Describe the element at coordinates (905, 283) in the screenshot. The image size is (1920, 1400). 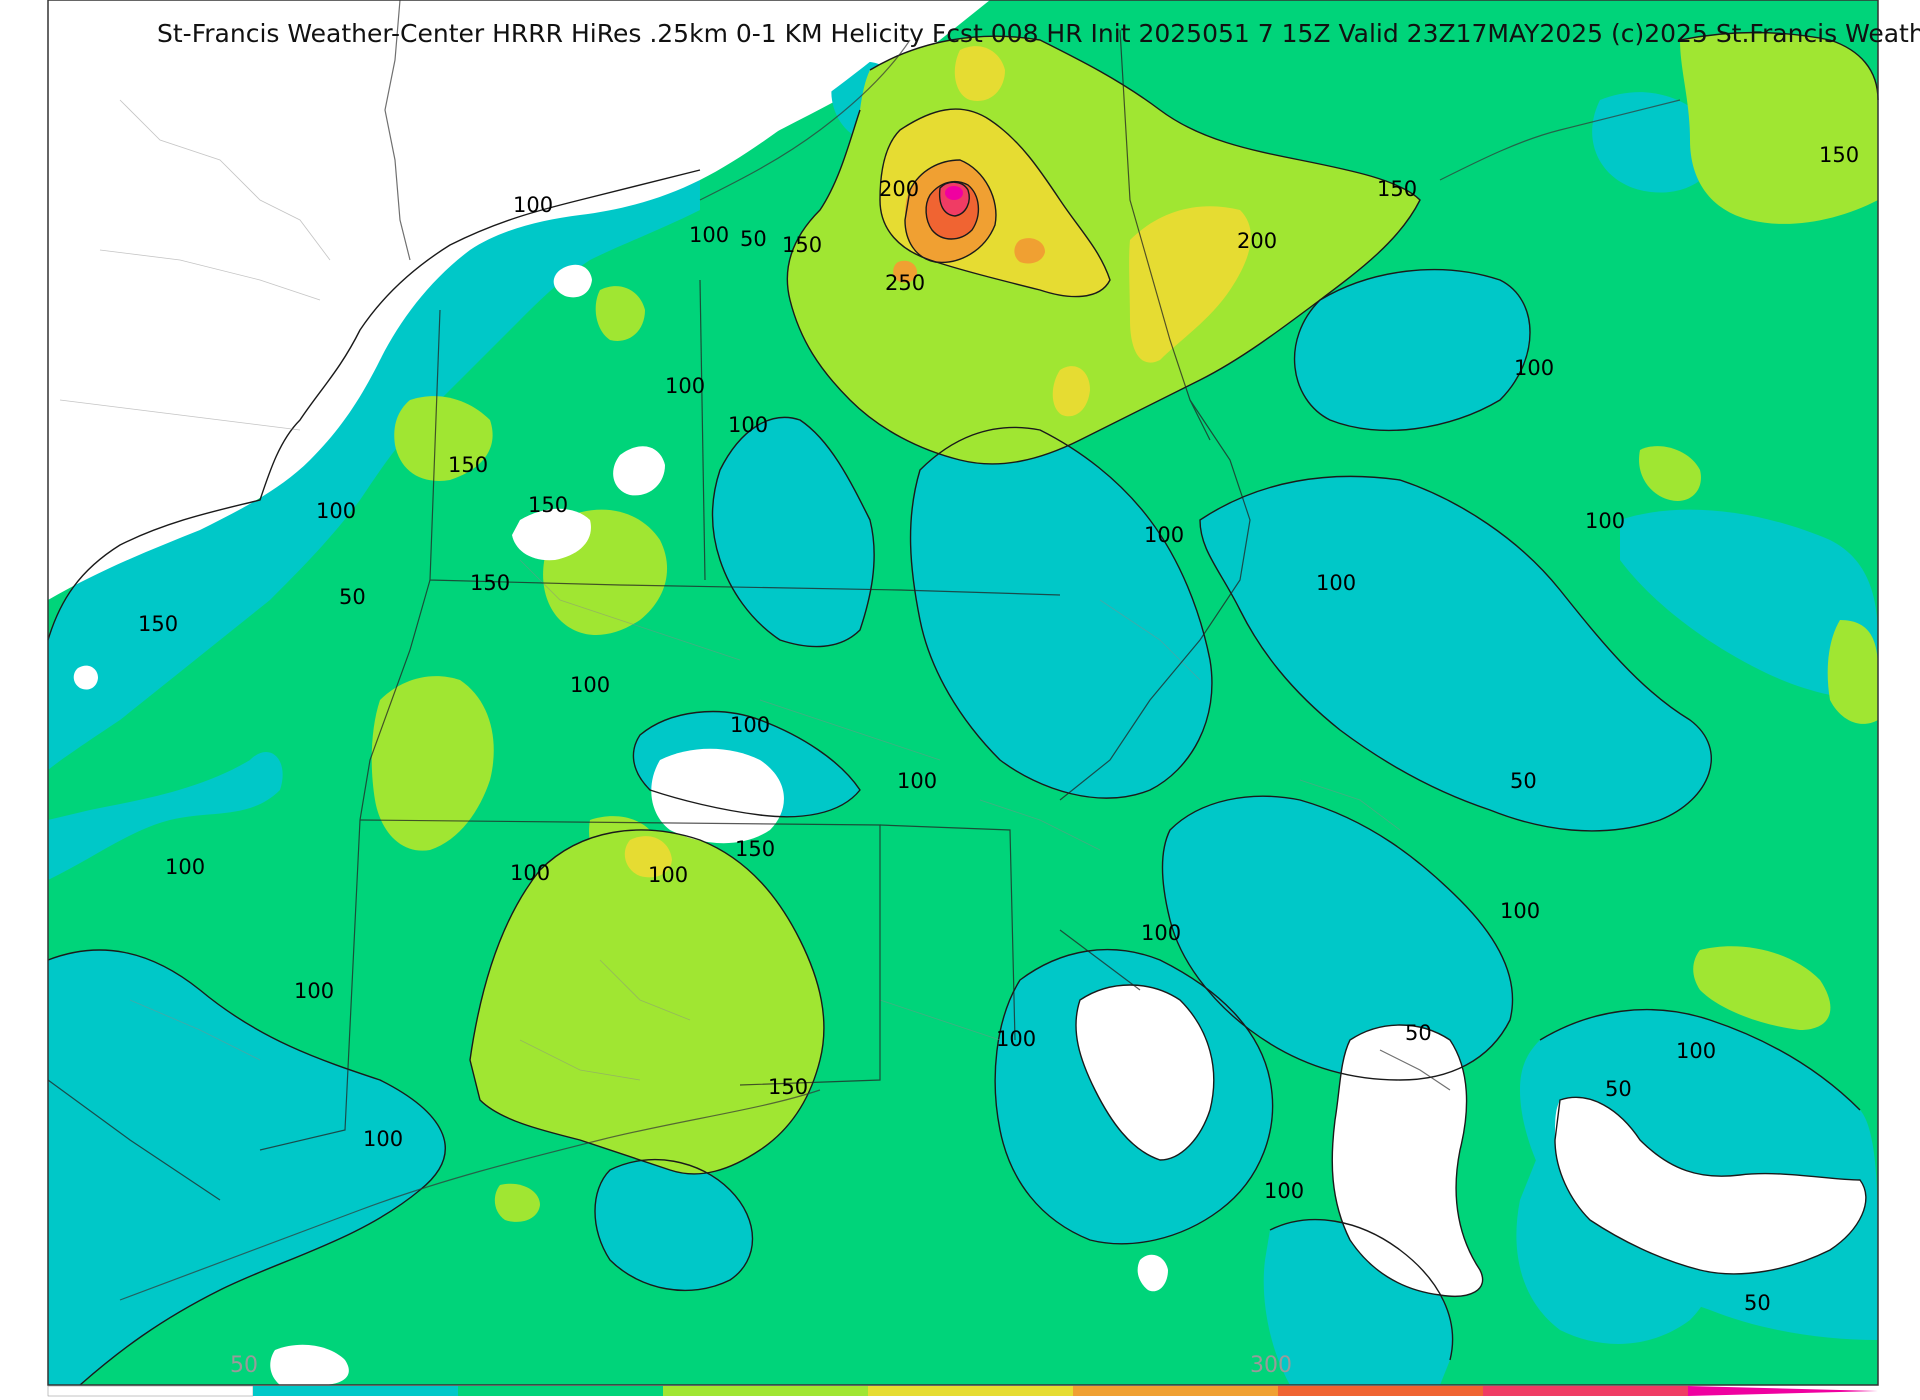
I see `contour-label: 250` at that location.